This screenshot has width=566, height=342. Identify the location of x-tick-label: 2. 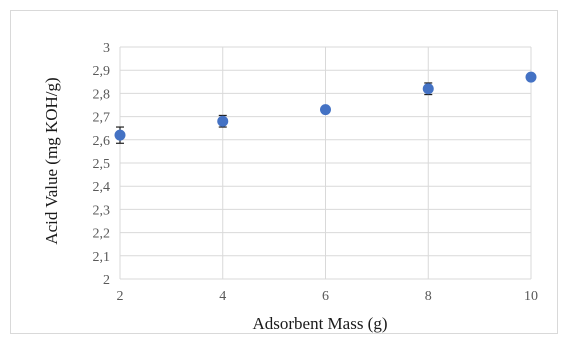
(120, 296).